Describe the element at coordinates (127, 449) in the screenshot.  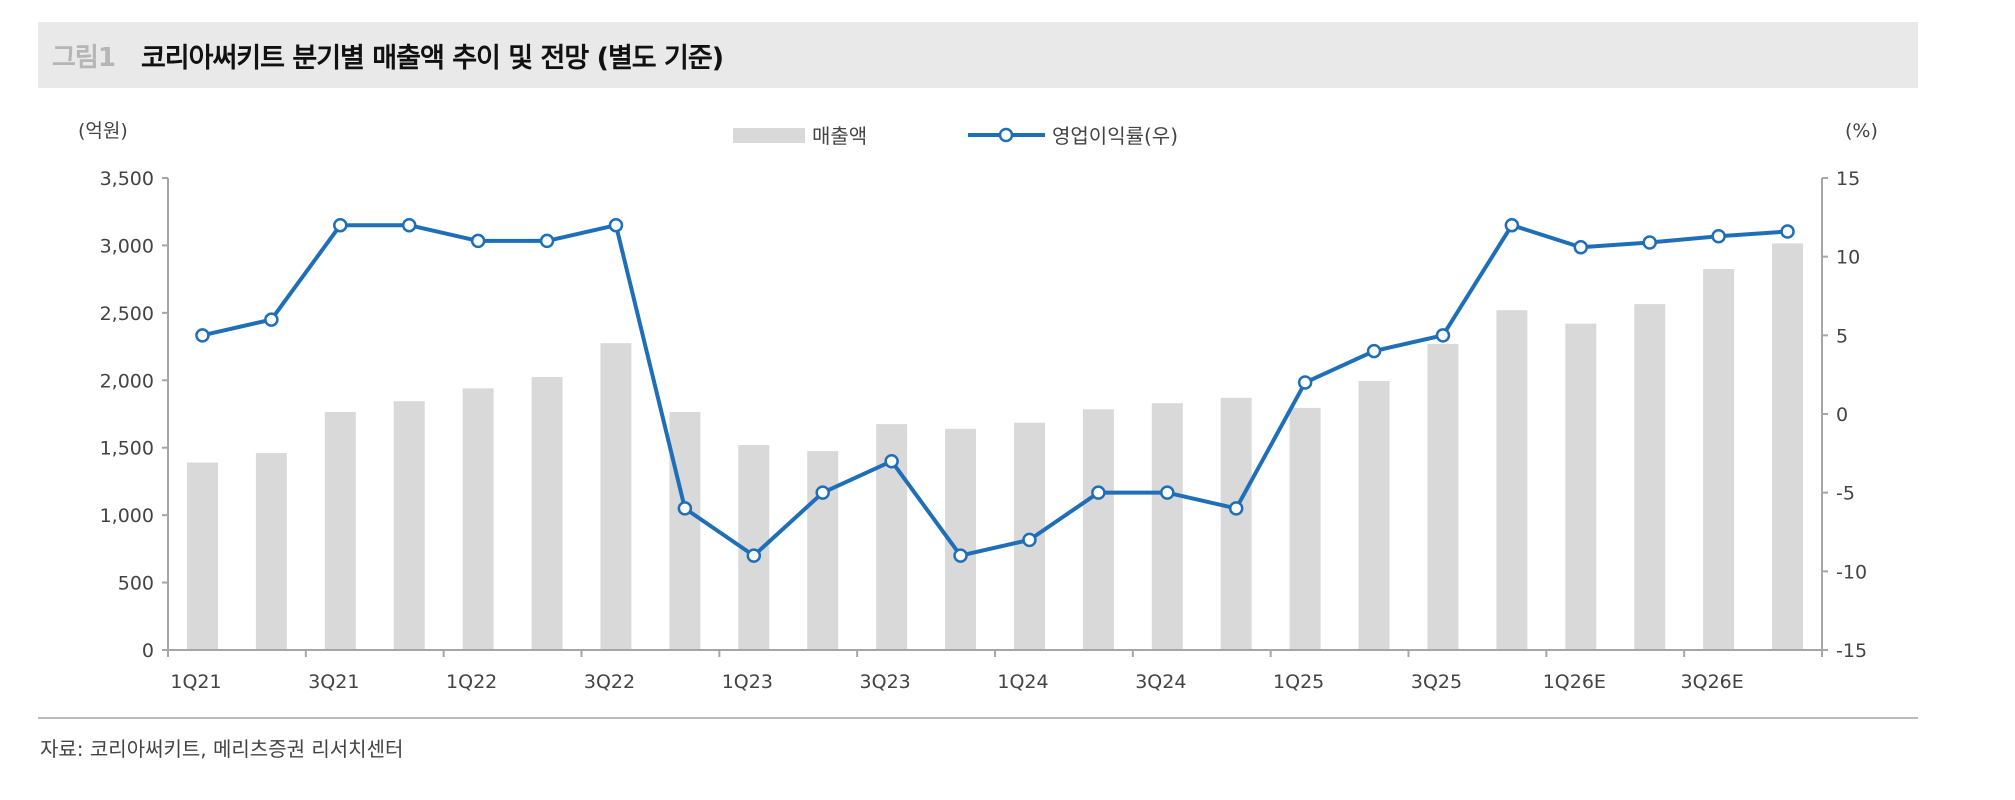
I see `left-axis-tick-label: 1,500` at that location.